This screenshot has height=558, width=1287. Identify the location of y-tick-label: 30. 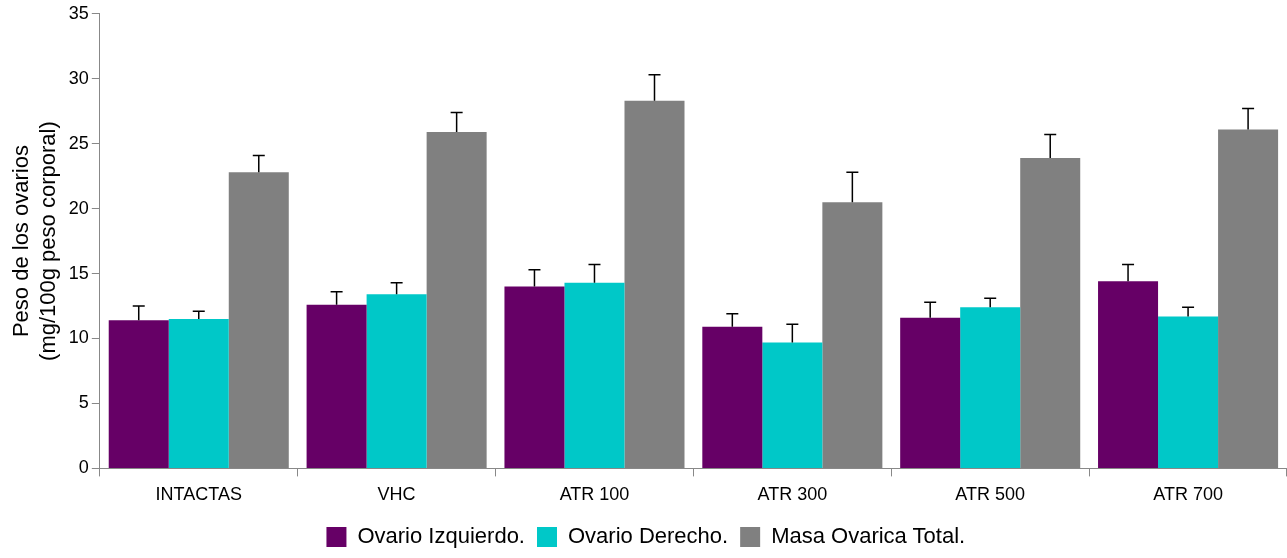
(78, 77).